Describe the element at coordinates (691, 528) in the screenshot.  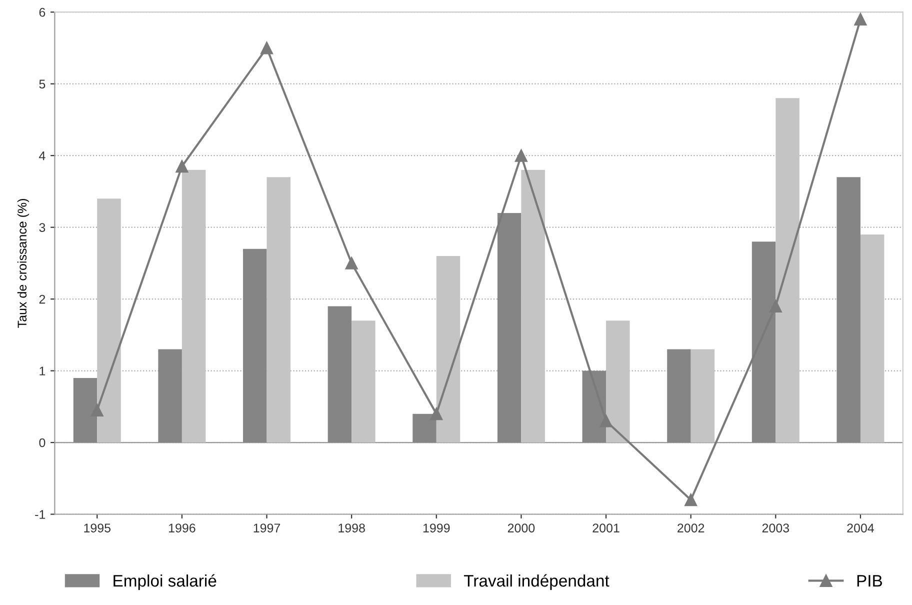
I see `x-tick-label: 2002` at that location.